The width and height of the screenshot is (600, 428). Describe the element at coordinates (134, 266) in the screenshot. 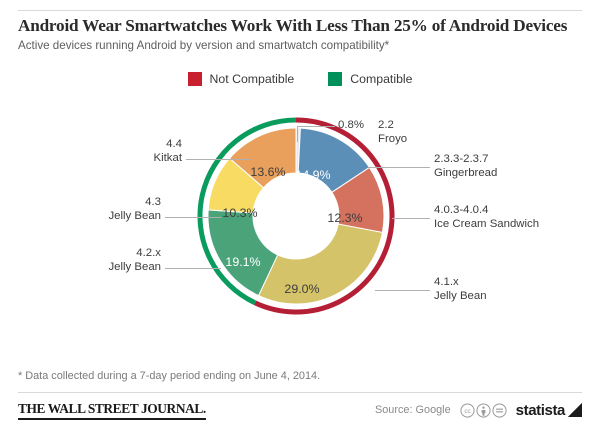

I see `callout-jelly-bean-42-codename: Jelly Bean` at that location.